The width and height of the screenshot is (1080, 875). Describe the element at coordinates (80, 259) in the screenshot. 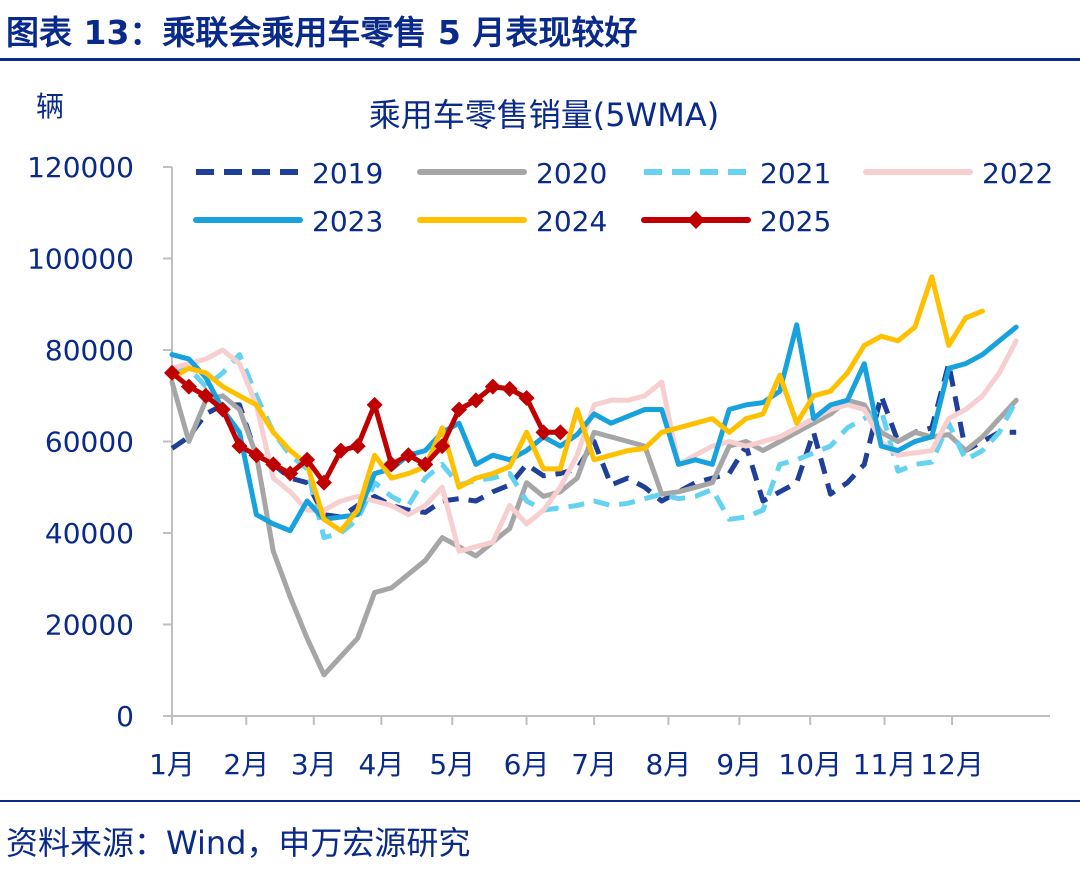

I see `y-tick-label: 100000` at that location.